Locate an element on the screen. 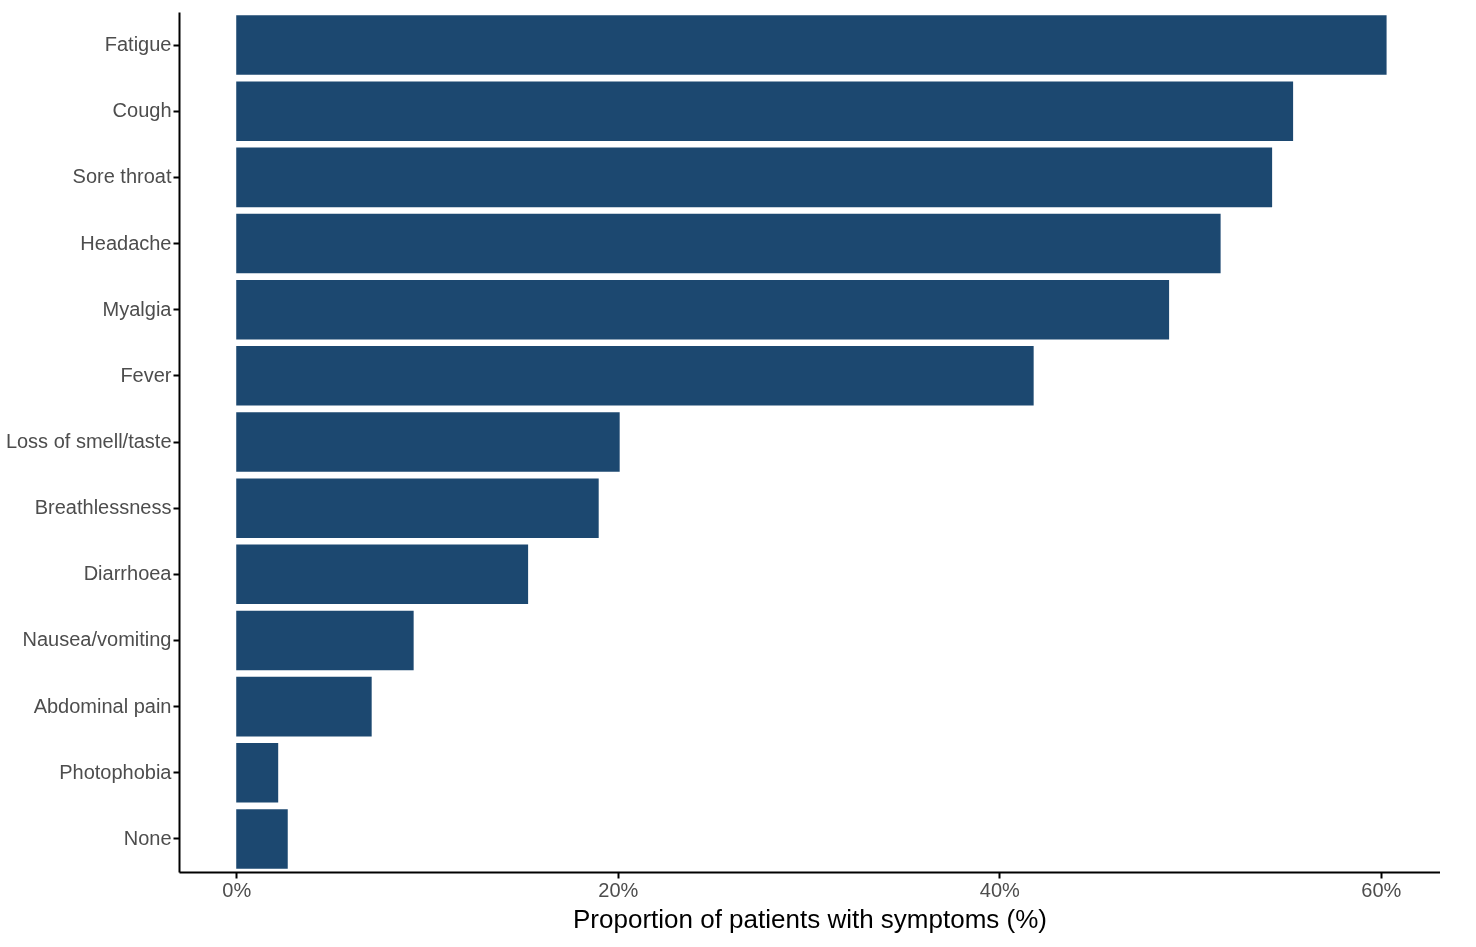 The width and height of the screenshot is (1476, 947). y-tick-label: Myalgia is located at coordinates (137, 308).